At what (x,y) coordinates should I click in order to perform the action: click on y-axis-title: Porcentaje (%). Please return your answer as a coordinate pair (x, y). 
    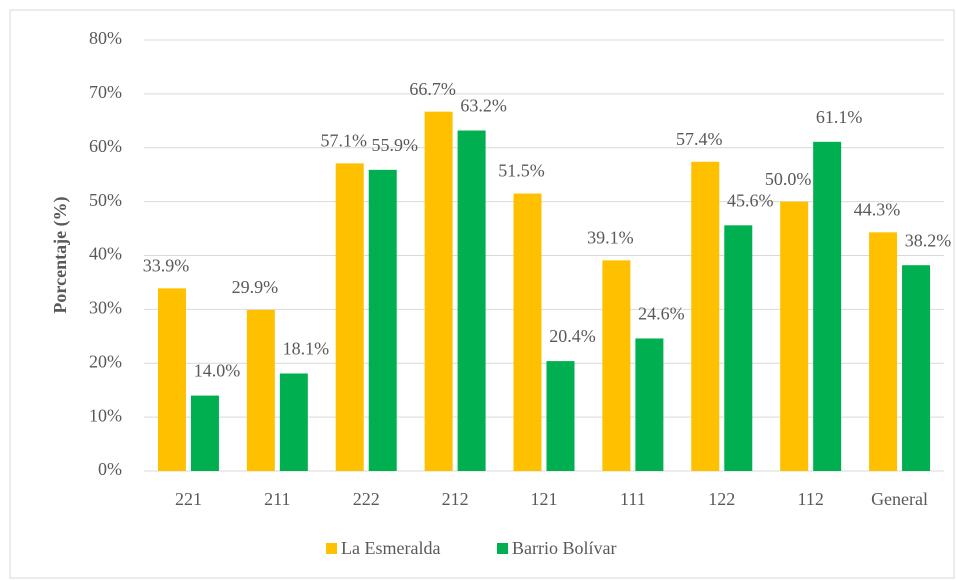
    Looking at the image, I should click on (60, 254).